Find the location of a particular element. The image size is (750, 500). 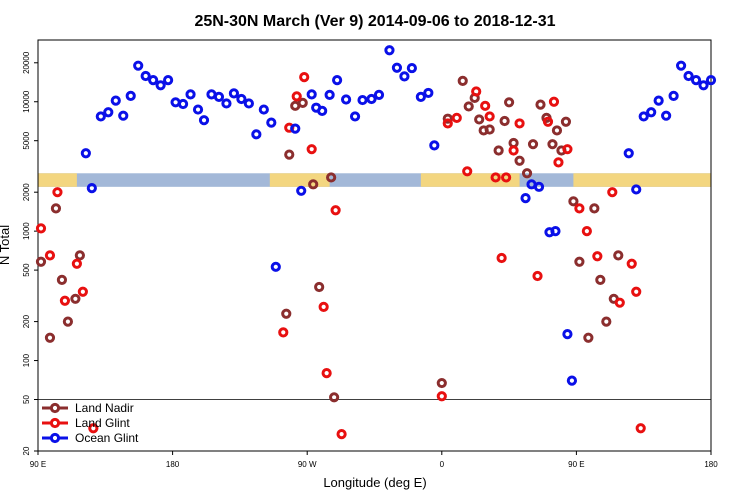

y-tick-label: 20 is located at coordinates (26, 450).